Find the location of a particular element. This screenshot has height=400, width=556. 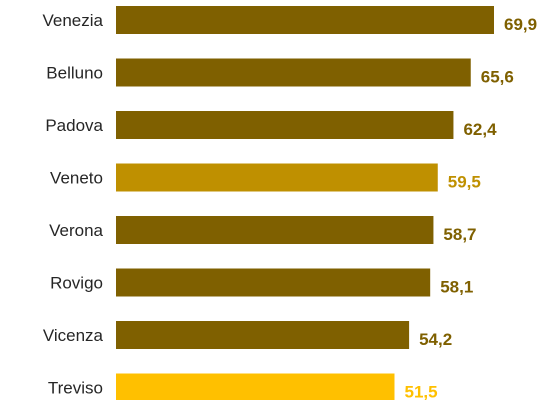

bar-treviso is located at coordinates (255, 386).